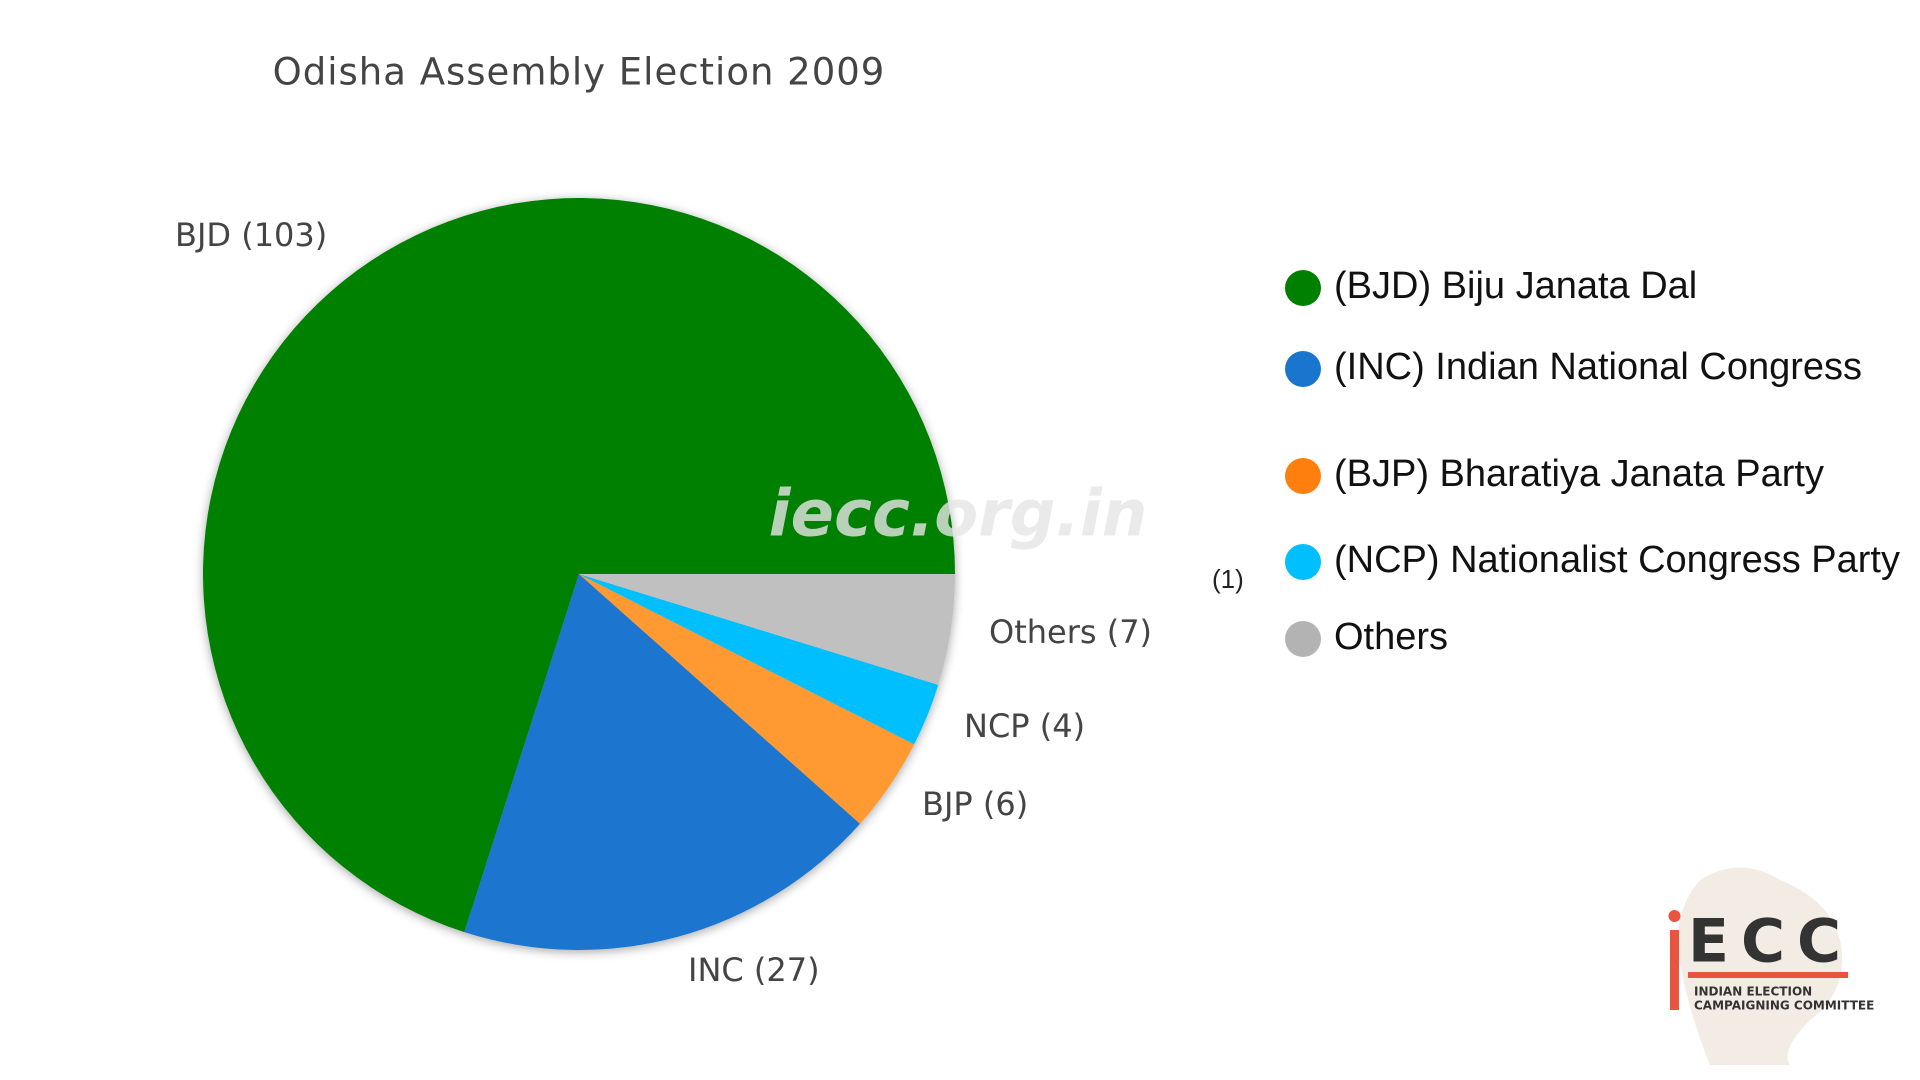 This screenshot has width=1920, height=1080. I want to click on watermark: iecc.org.in, so click(958, 515).